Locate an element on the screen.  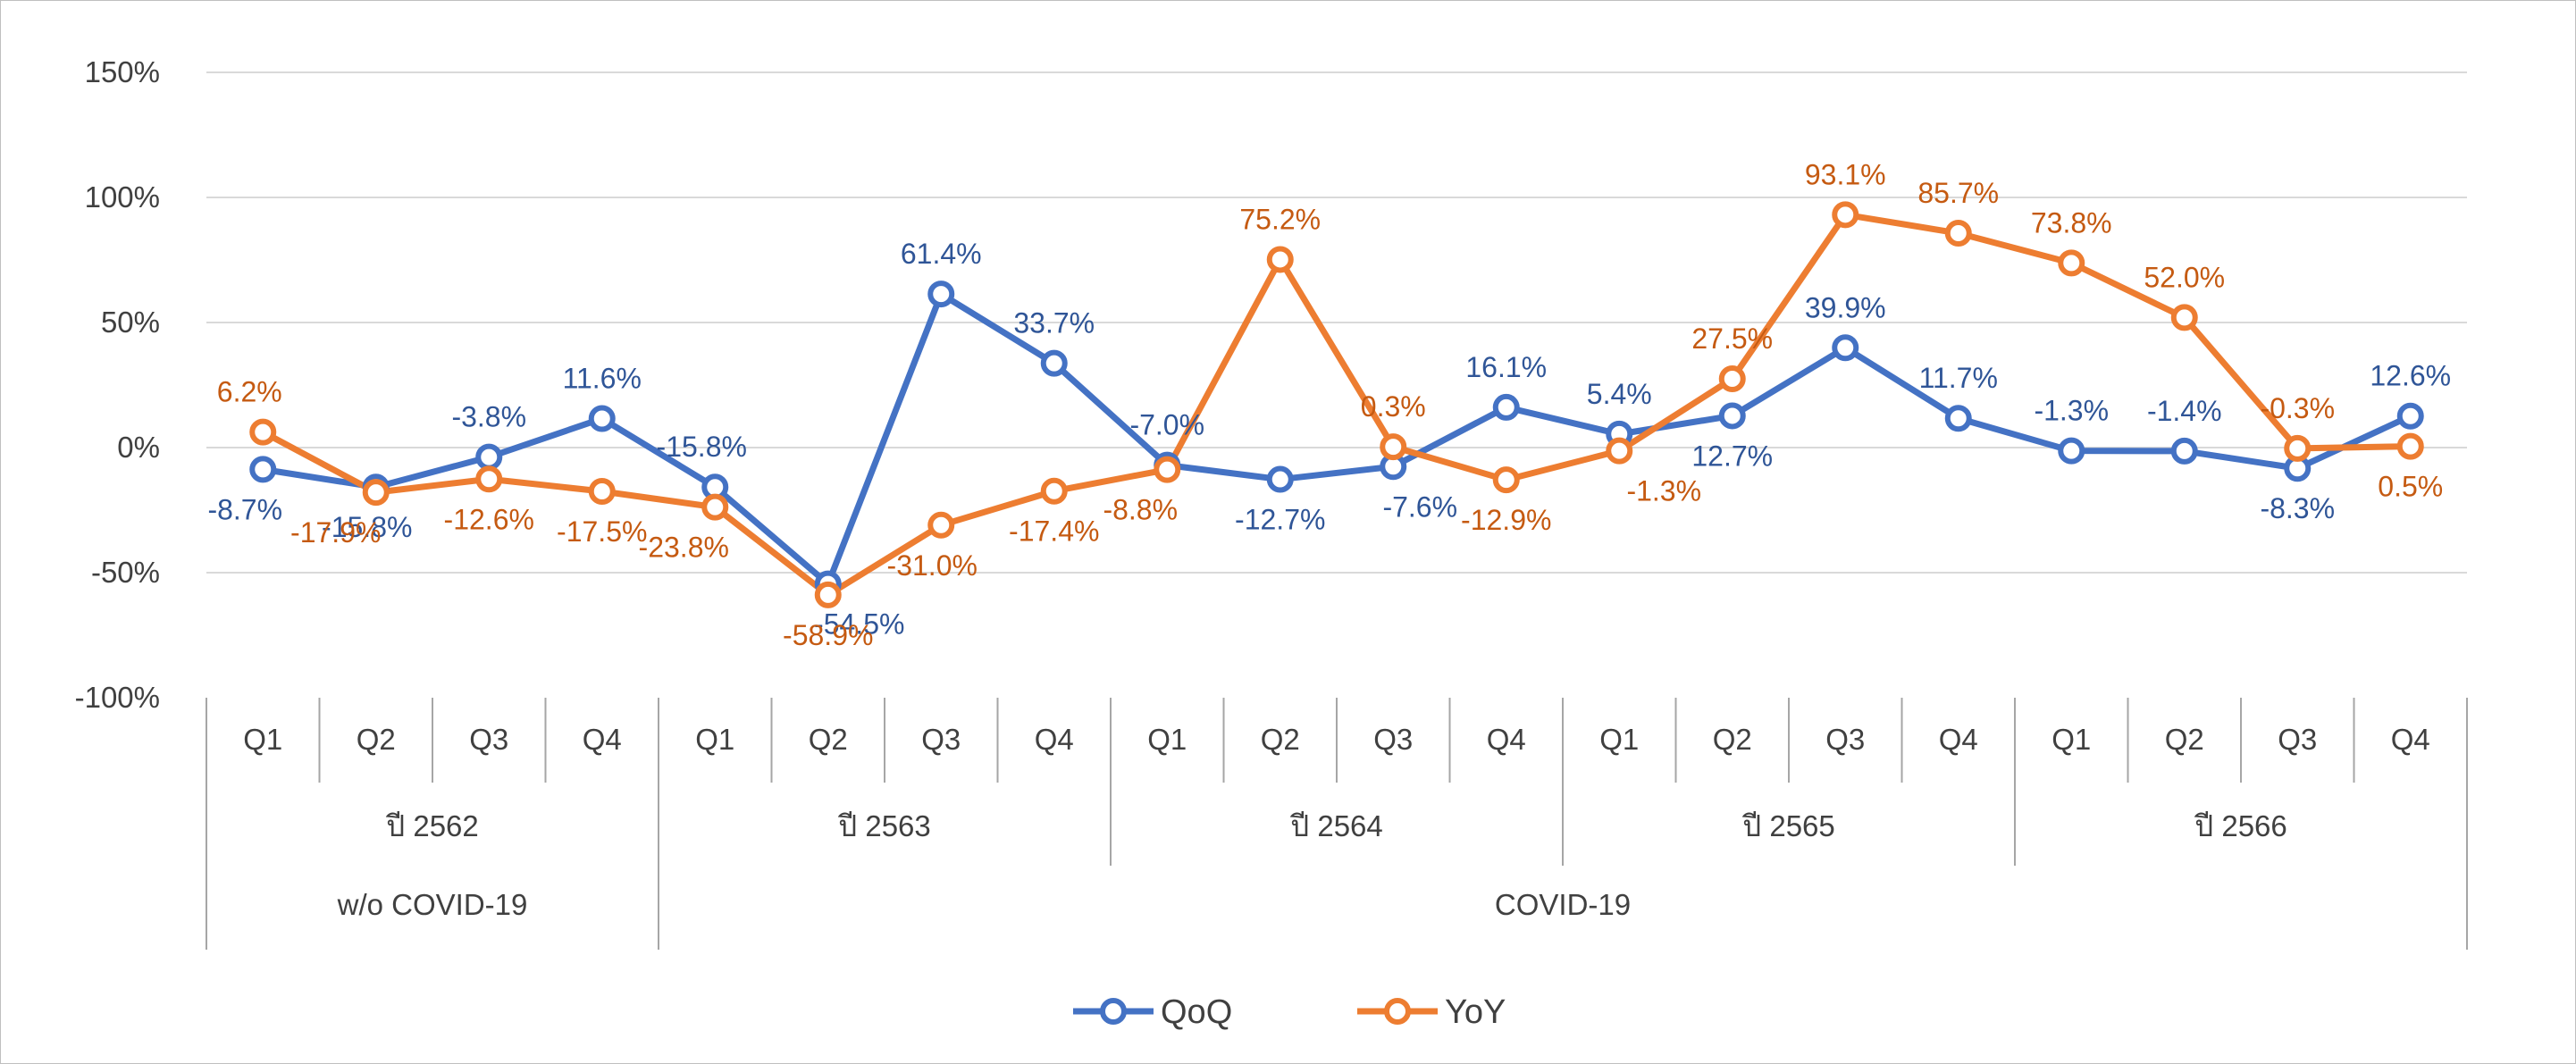
legend-item-qoq: QoQ is located at coordinates (1152, 1012).